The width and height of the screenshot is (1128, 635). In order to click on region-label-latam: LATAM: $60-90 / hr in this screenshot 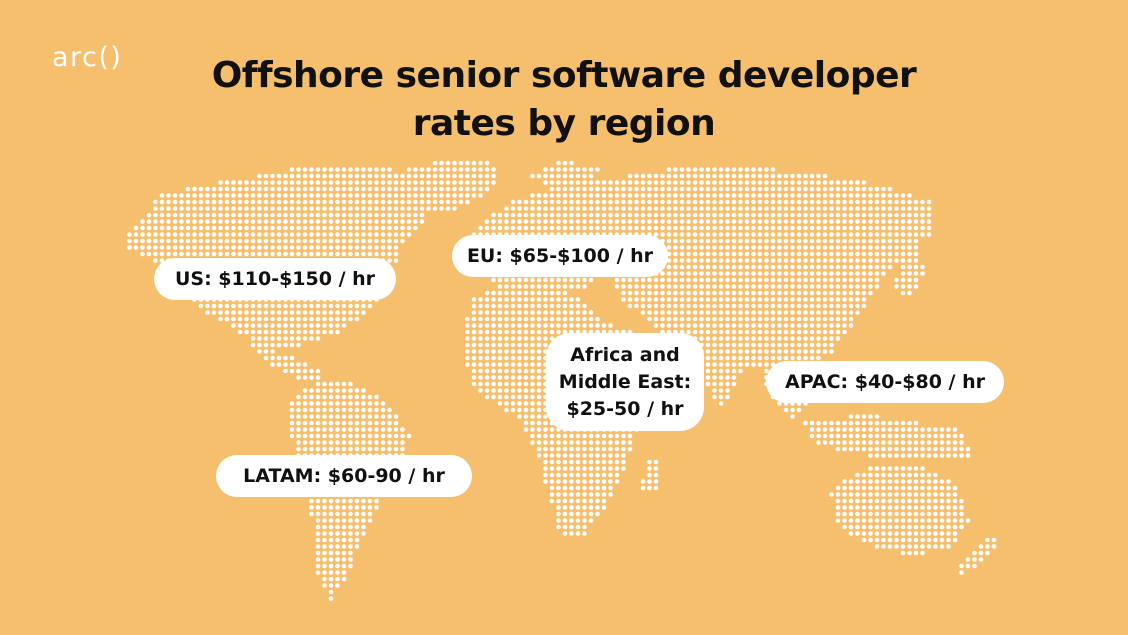, I will do `click(344, 476)`.